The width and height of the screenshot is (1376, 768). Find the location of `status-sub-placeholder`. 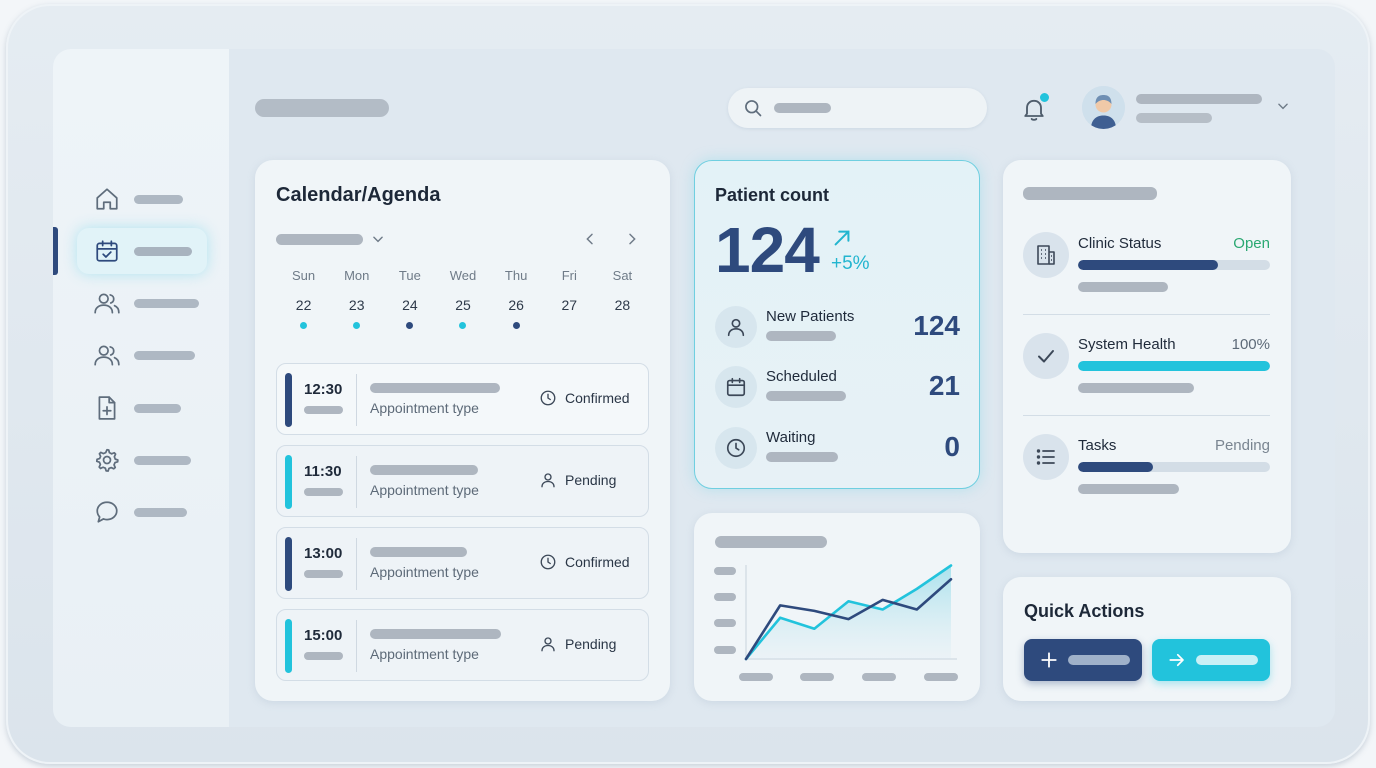

status-sub-placeholder is located at coordinates (1123, 287).